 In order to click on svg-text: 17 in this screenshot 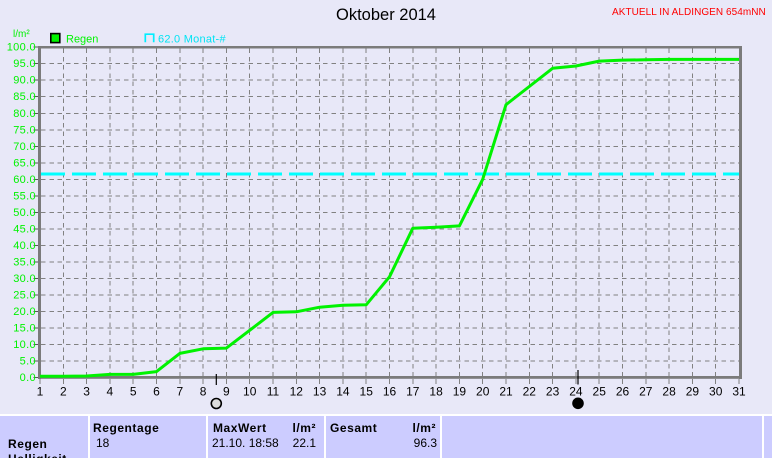, I will do `click(413, 392)`.